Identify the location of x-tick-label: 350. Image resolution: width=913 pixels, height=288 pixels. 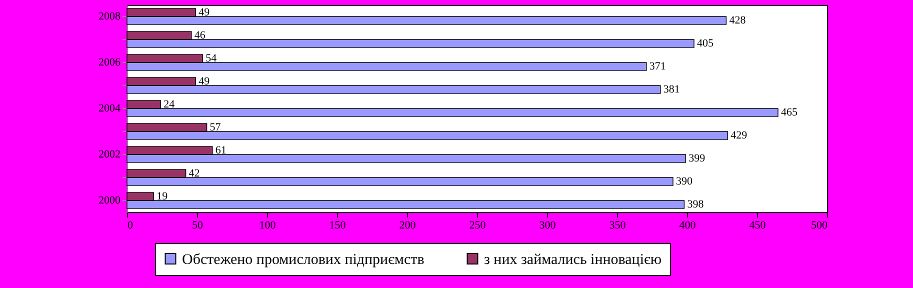
(617, 226).